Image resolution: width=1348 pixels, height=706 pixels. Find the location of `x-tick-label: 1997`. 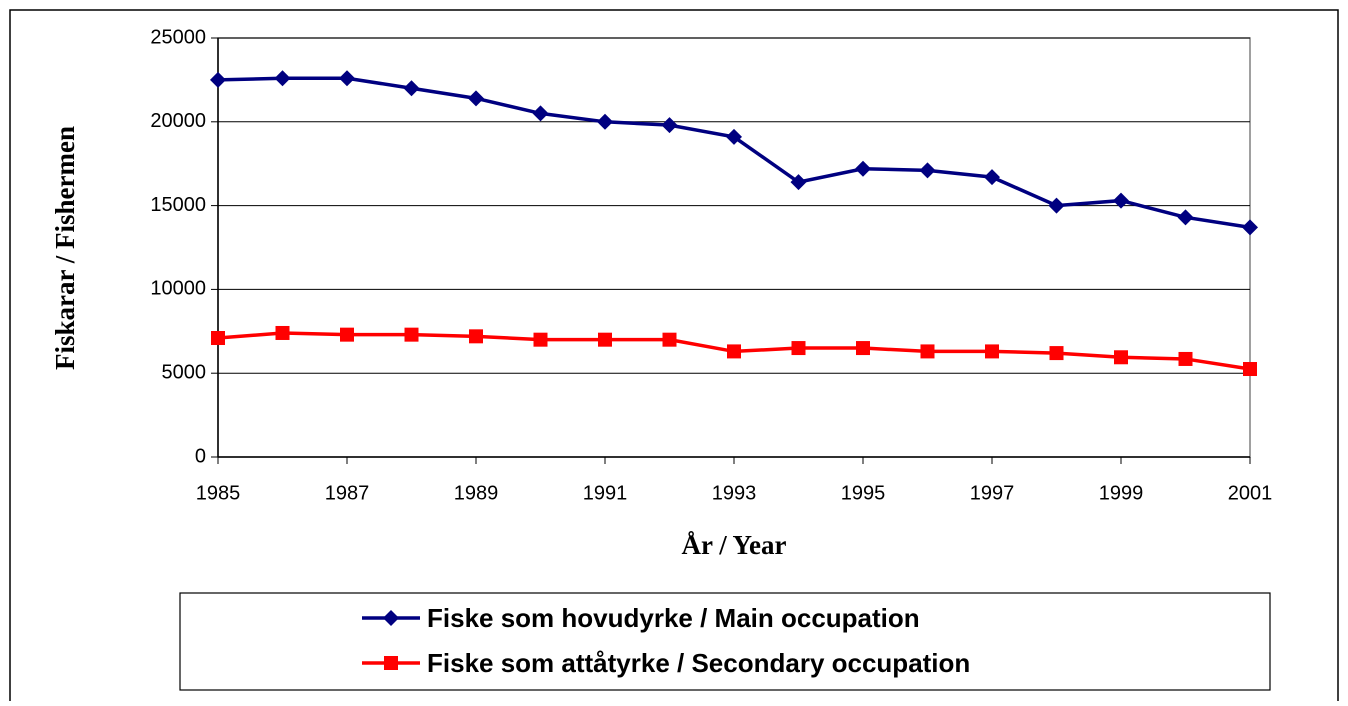

x-tick-label: 1997 is located at coordinates (992, 493).